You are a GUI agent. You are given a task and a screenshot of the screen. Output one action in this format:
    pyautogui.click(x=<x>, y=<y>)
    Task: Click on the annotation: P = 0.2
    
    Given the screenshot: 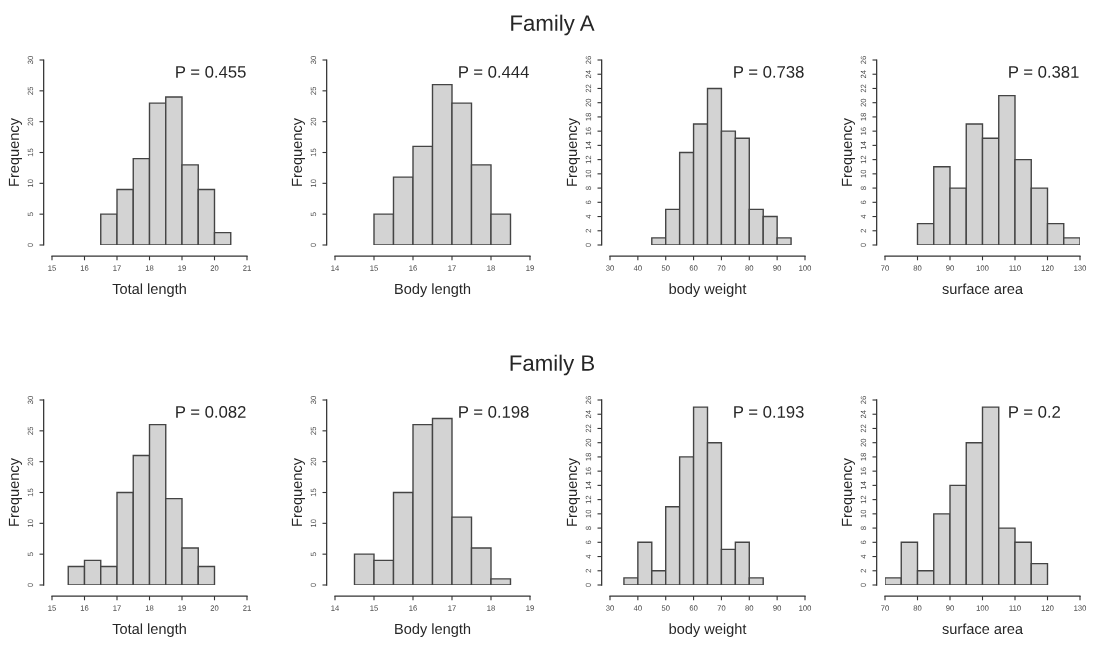 What is the action you would take?
    pyautogui.click(x=1034, y=411)
    